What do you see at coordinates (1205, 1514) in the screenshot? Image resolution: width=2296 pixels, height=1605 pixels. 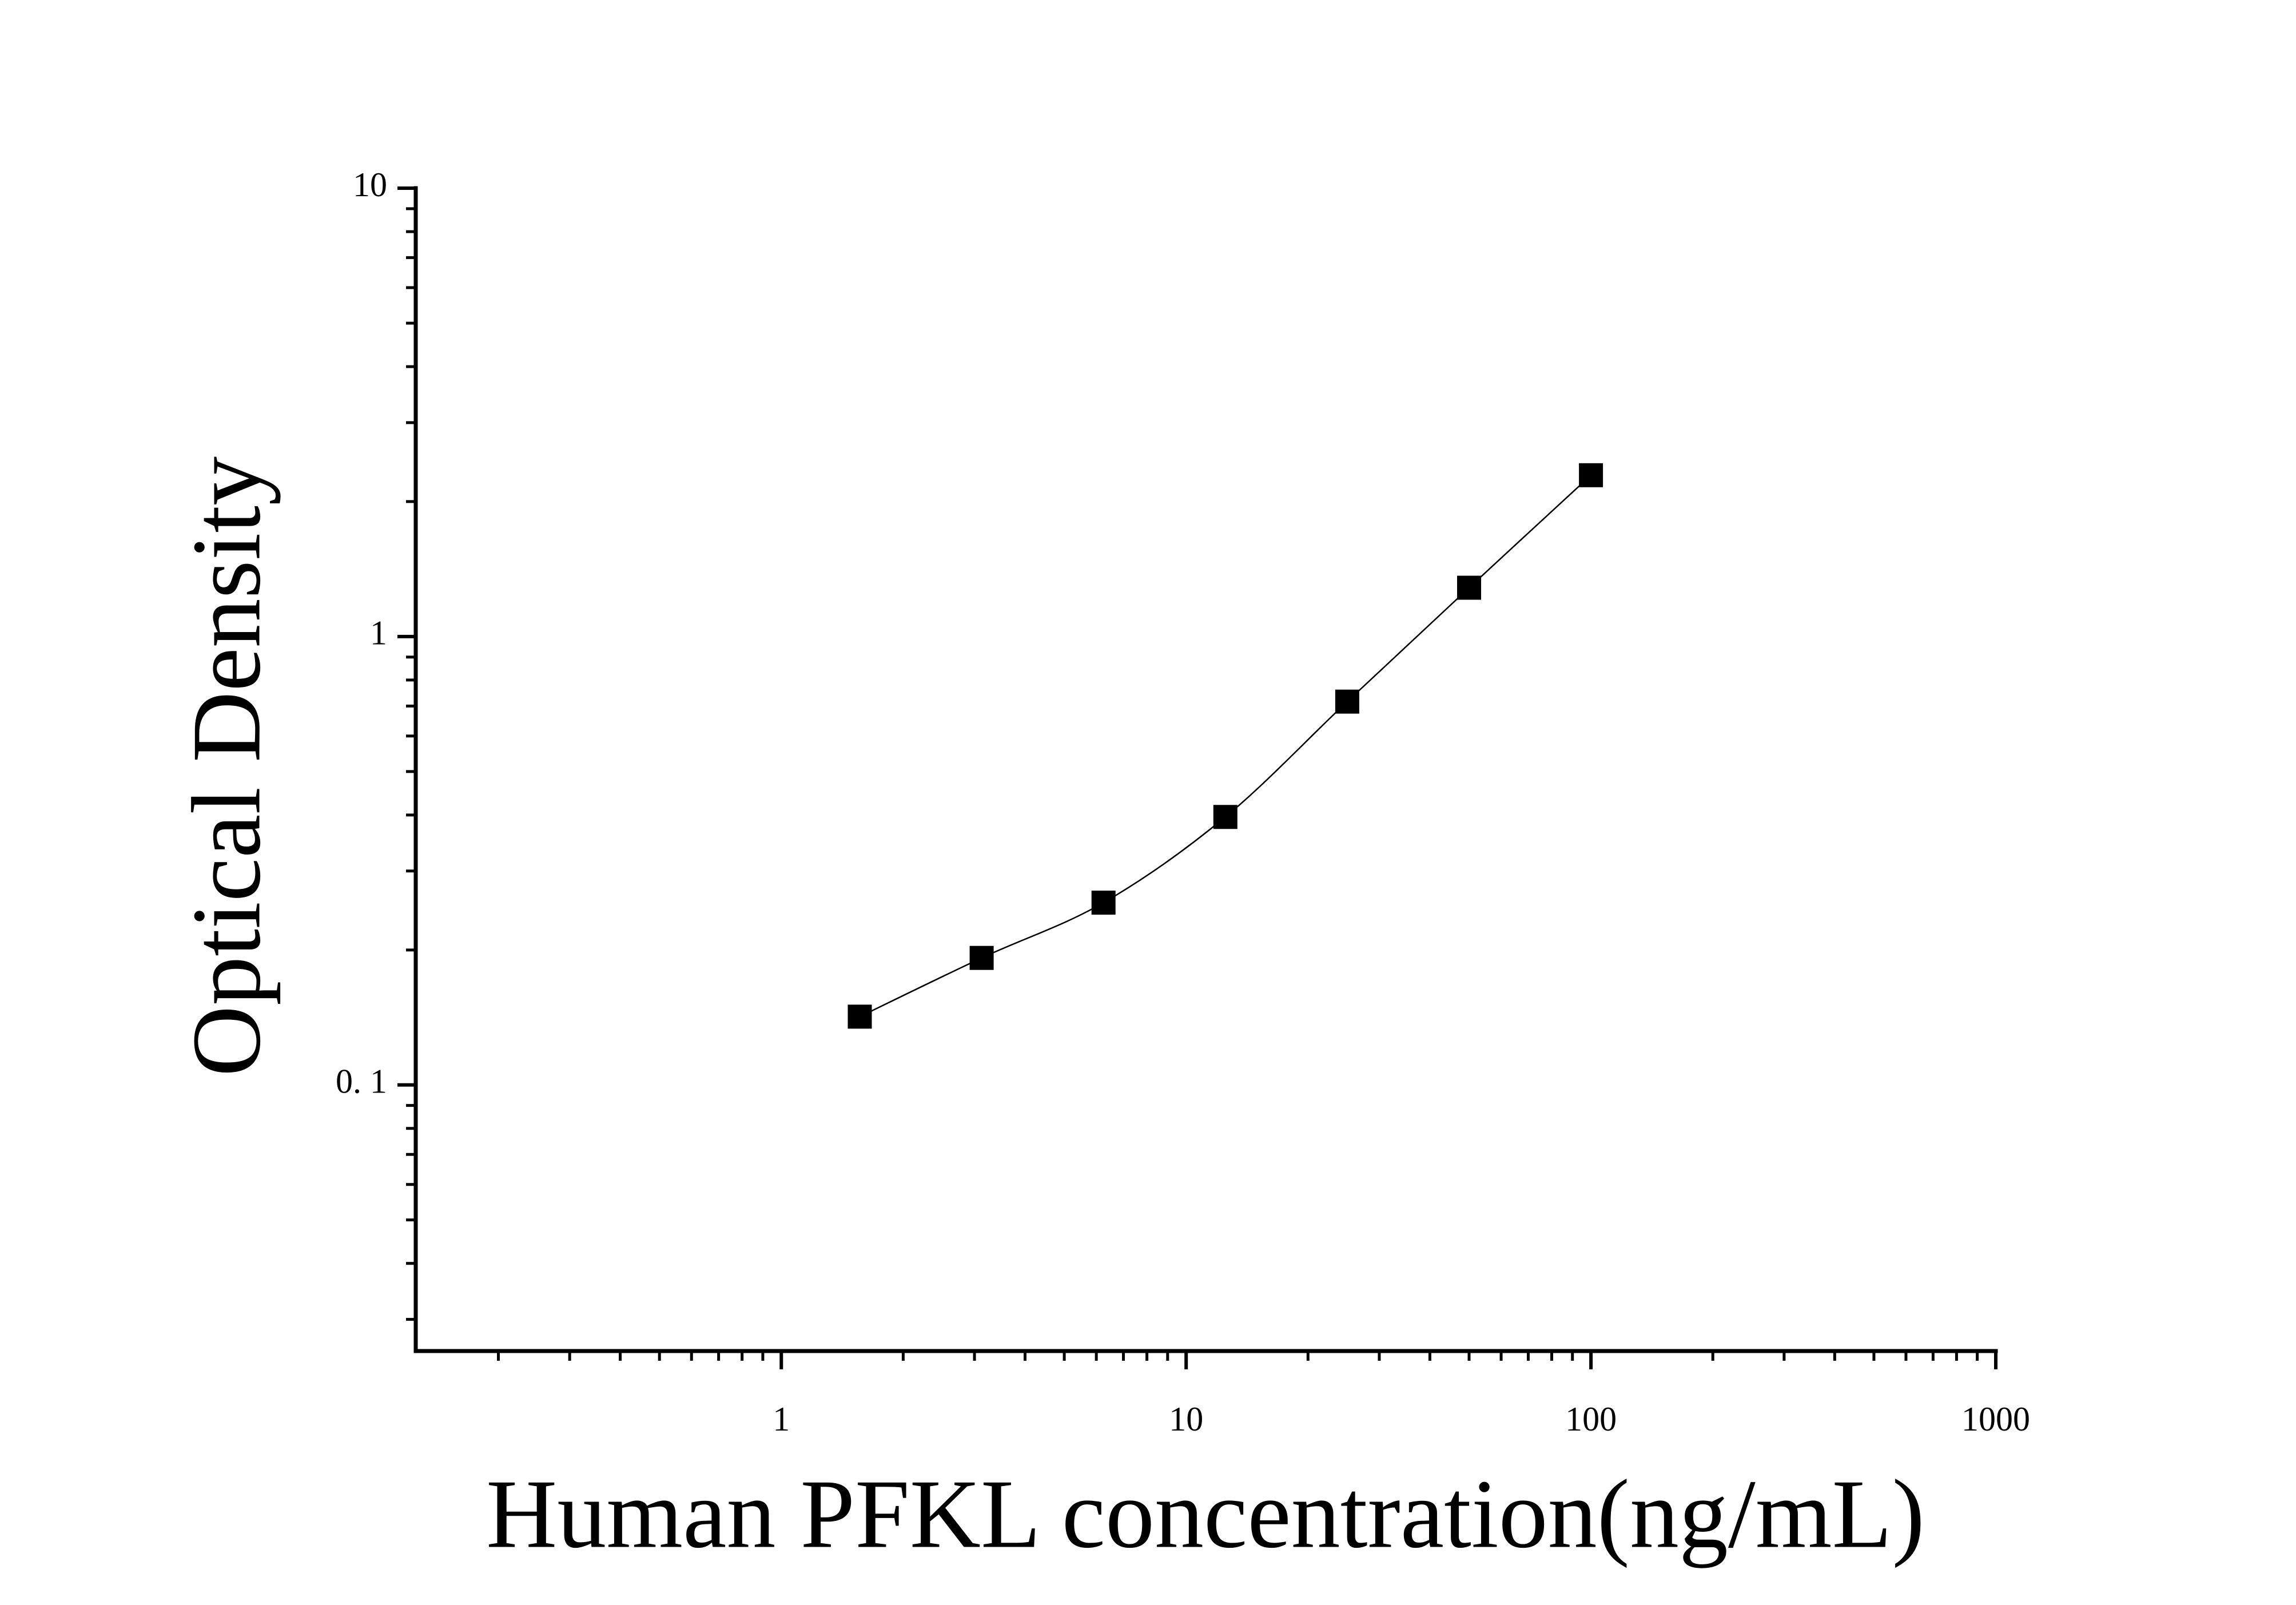 I see `x-axis-title: Human PFKL concentration(ng/mL)` at bounding box center [1205, 1514].